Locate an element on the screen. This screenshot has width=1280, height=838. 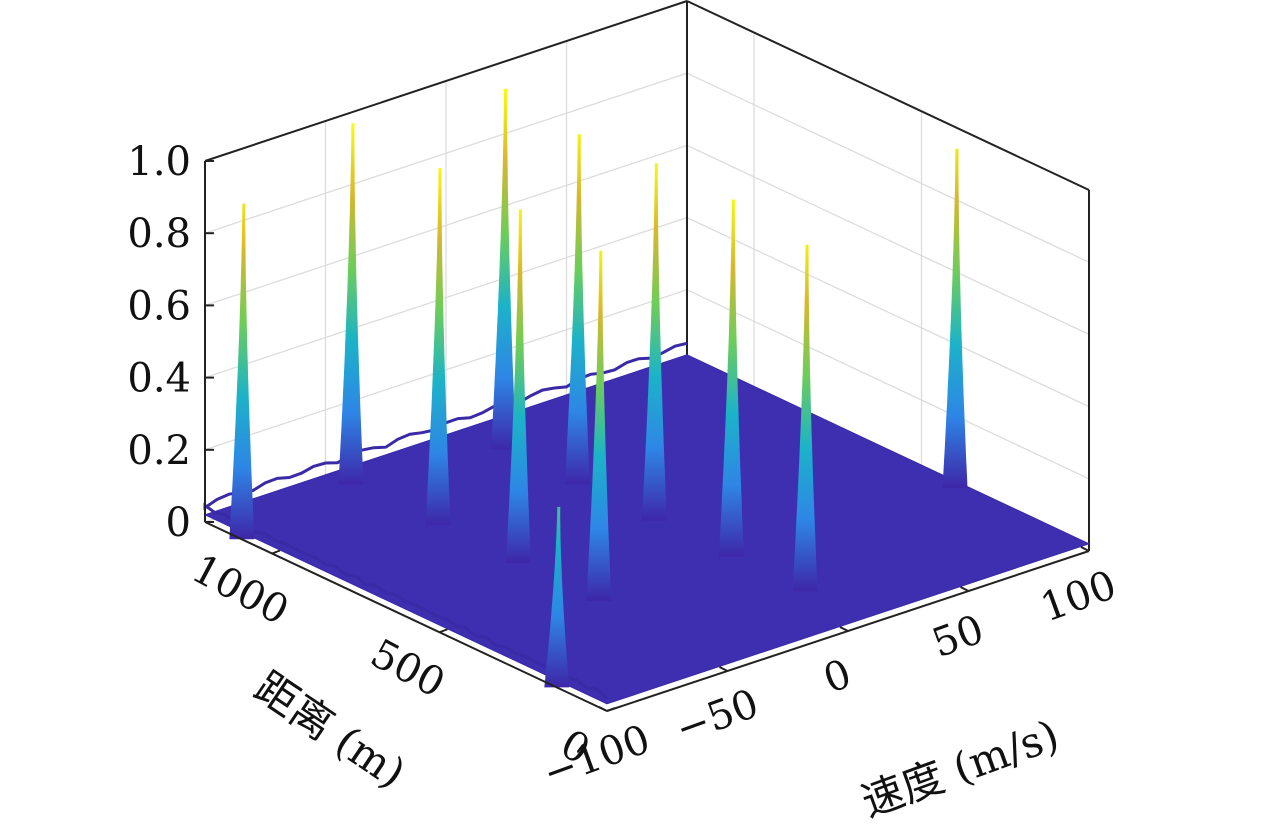
x-tick-label: 100 is located at coordinates (1078, 596).